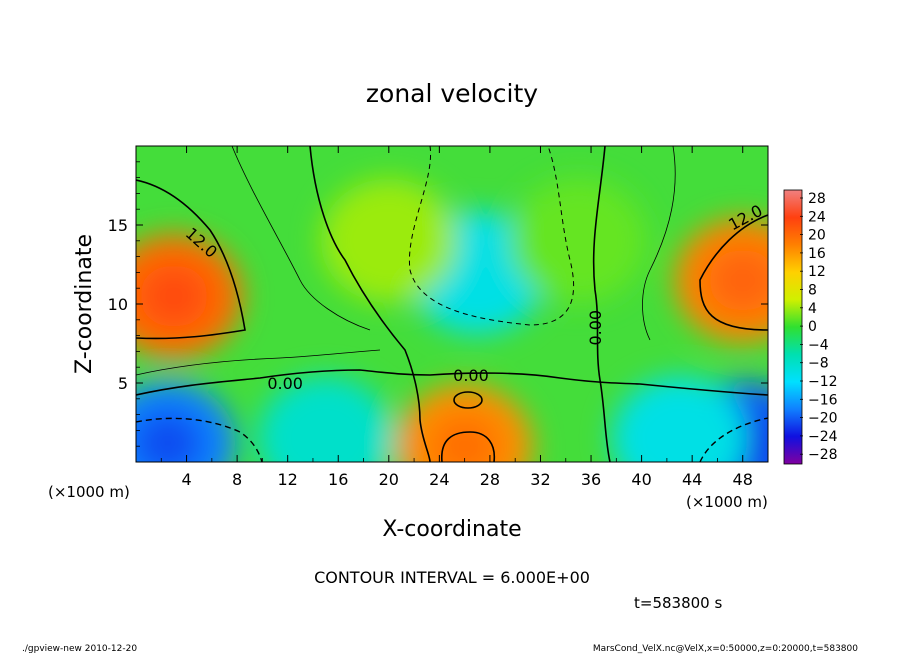 The width and height of the screenshot is (904, 654). I want to click on colorbar-tick-label: −16, so click(823, 400).